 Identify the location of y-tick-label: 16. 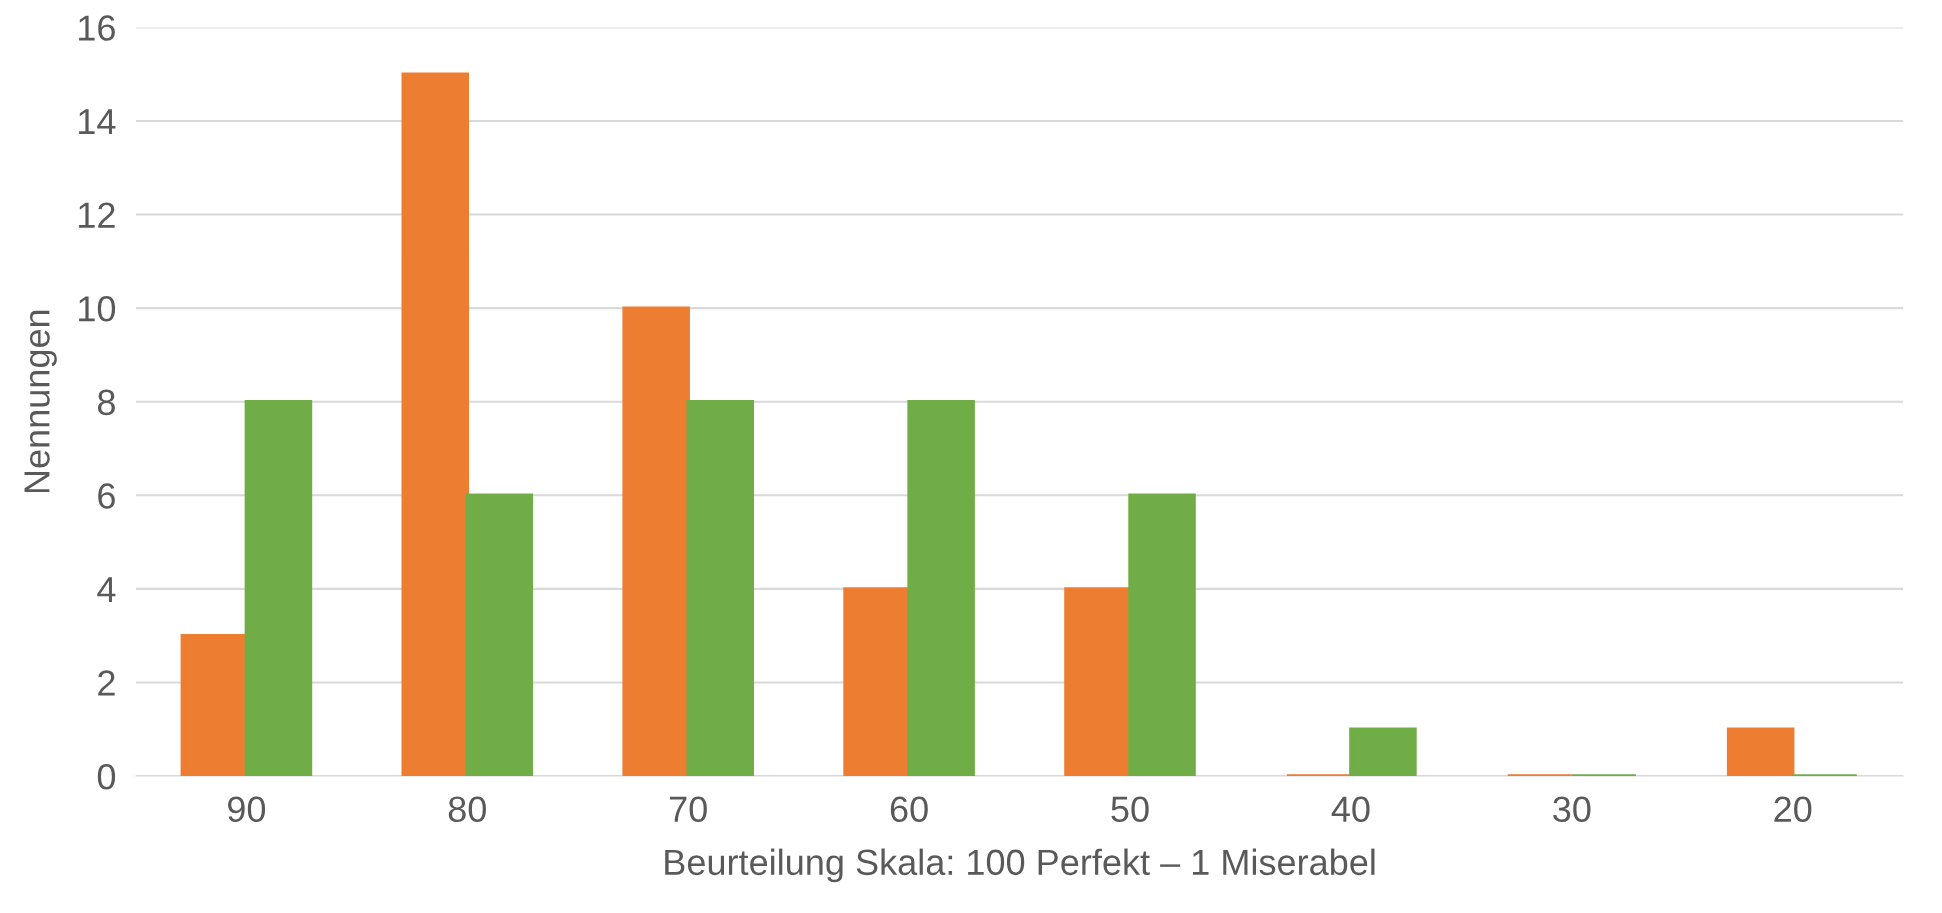
(97, 28).